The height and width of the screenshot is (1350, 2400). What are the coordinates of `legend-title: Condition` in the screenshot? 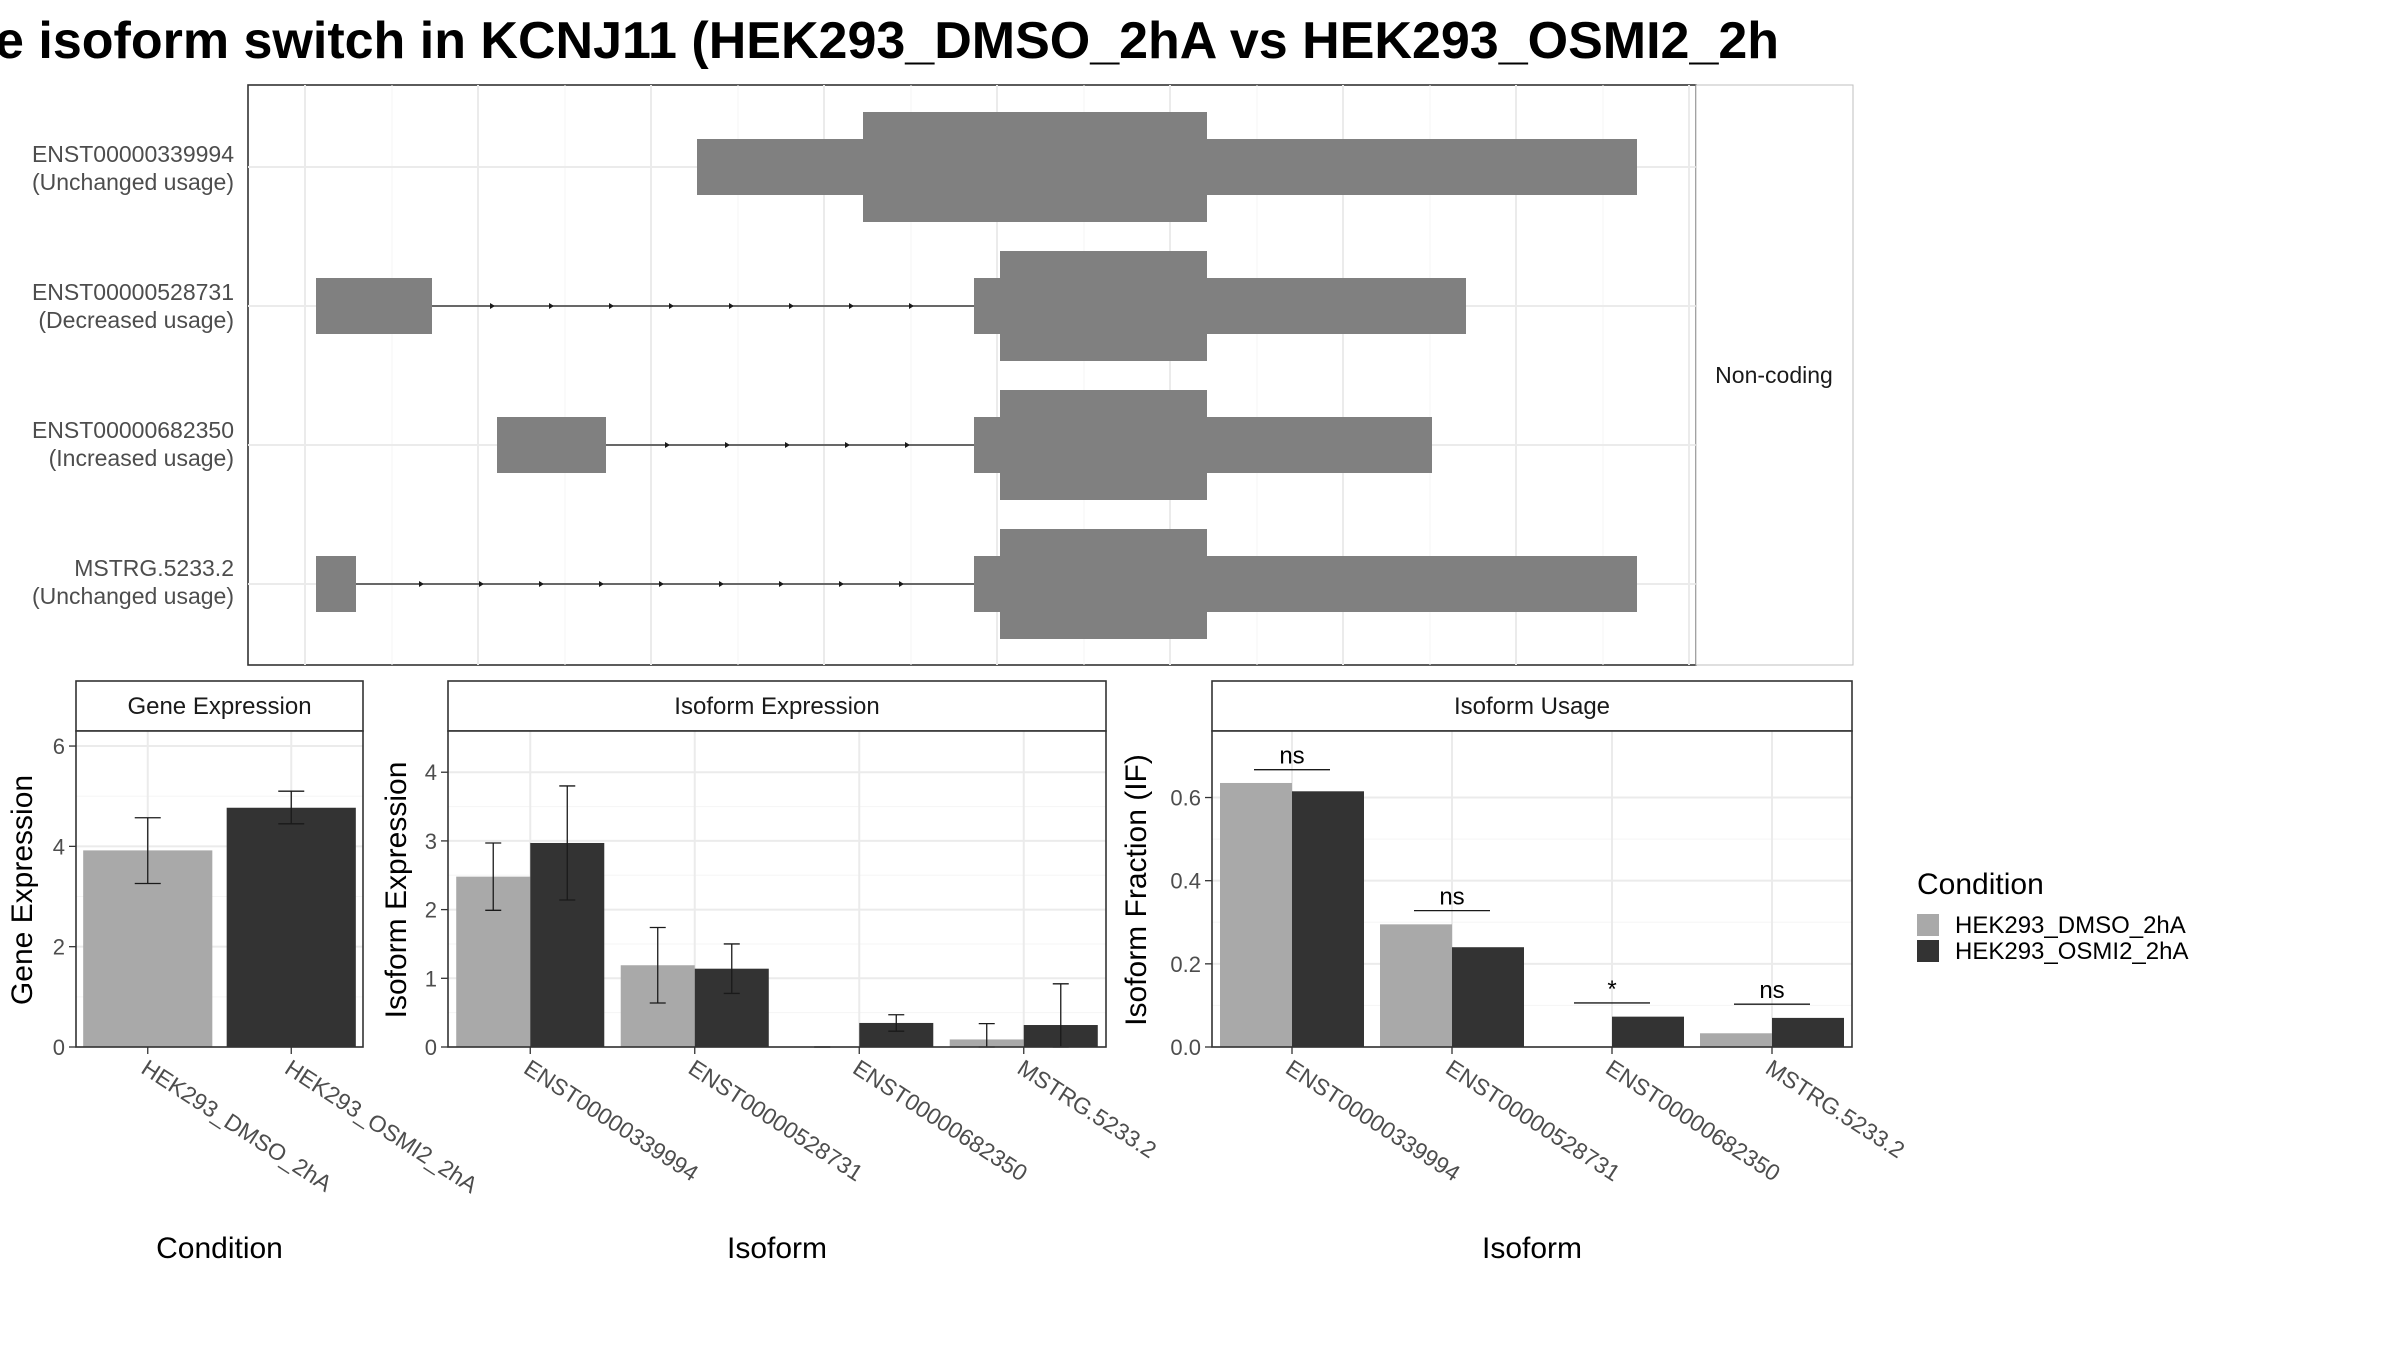 It's located at (1980, 884).